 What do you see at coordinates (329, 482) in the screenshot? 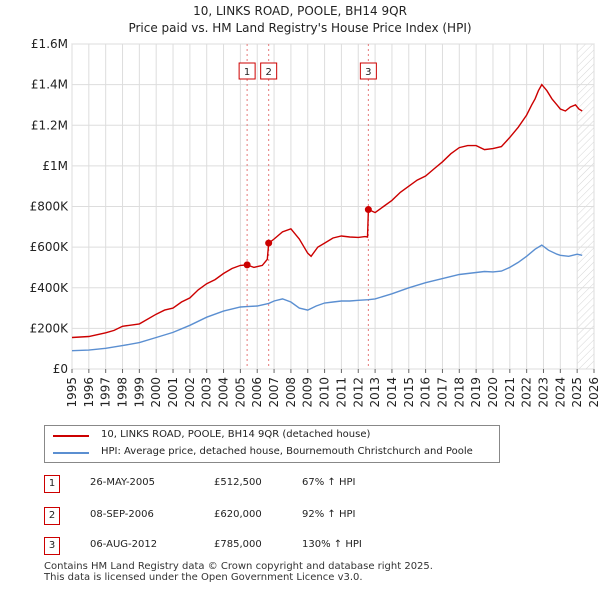
I see `transaction-hpi: 67% ↑ HPI` at bounding box center [329, 482].